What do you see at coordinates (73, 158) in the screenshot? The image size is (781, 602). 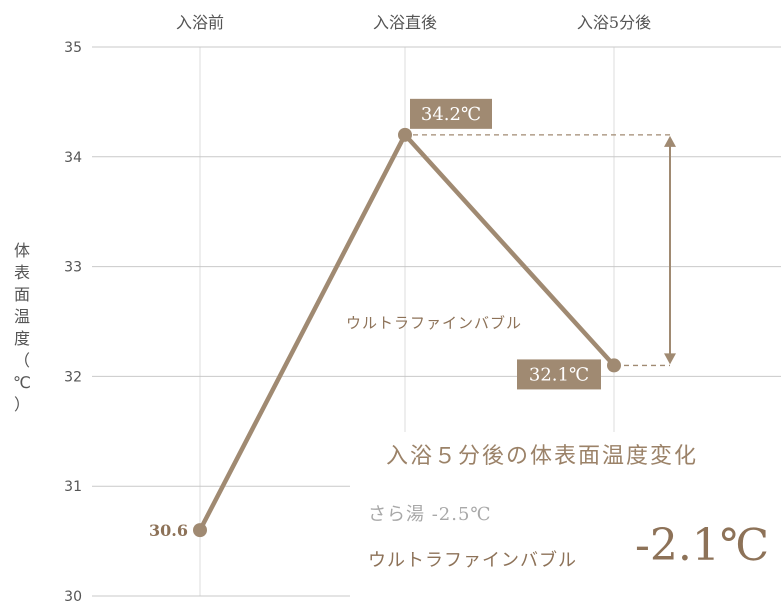 I see `y-tick-label: 34` at bounding box center [73, 158].